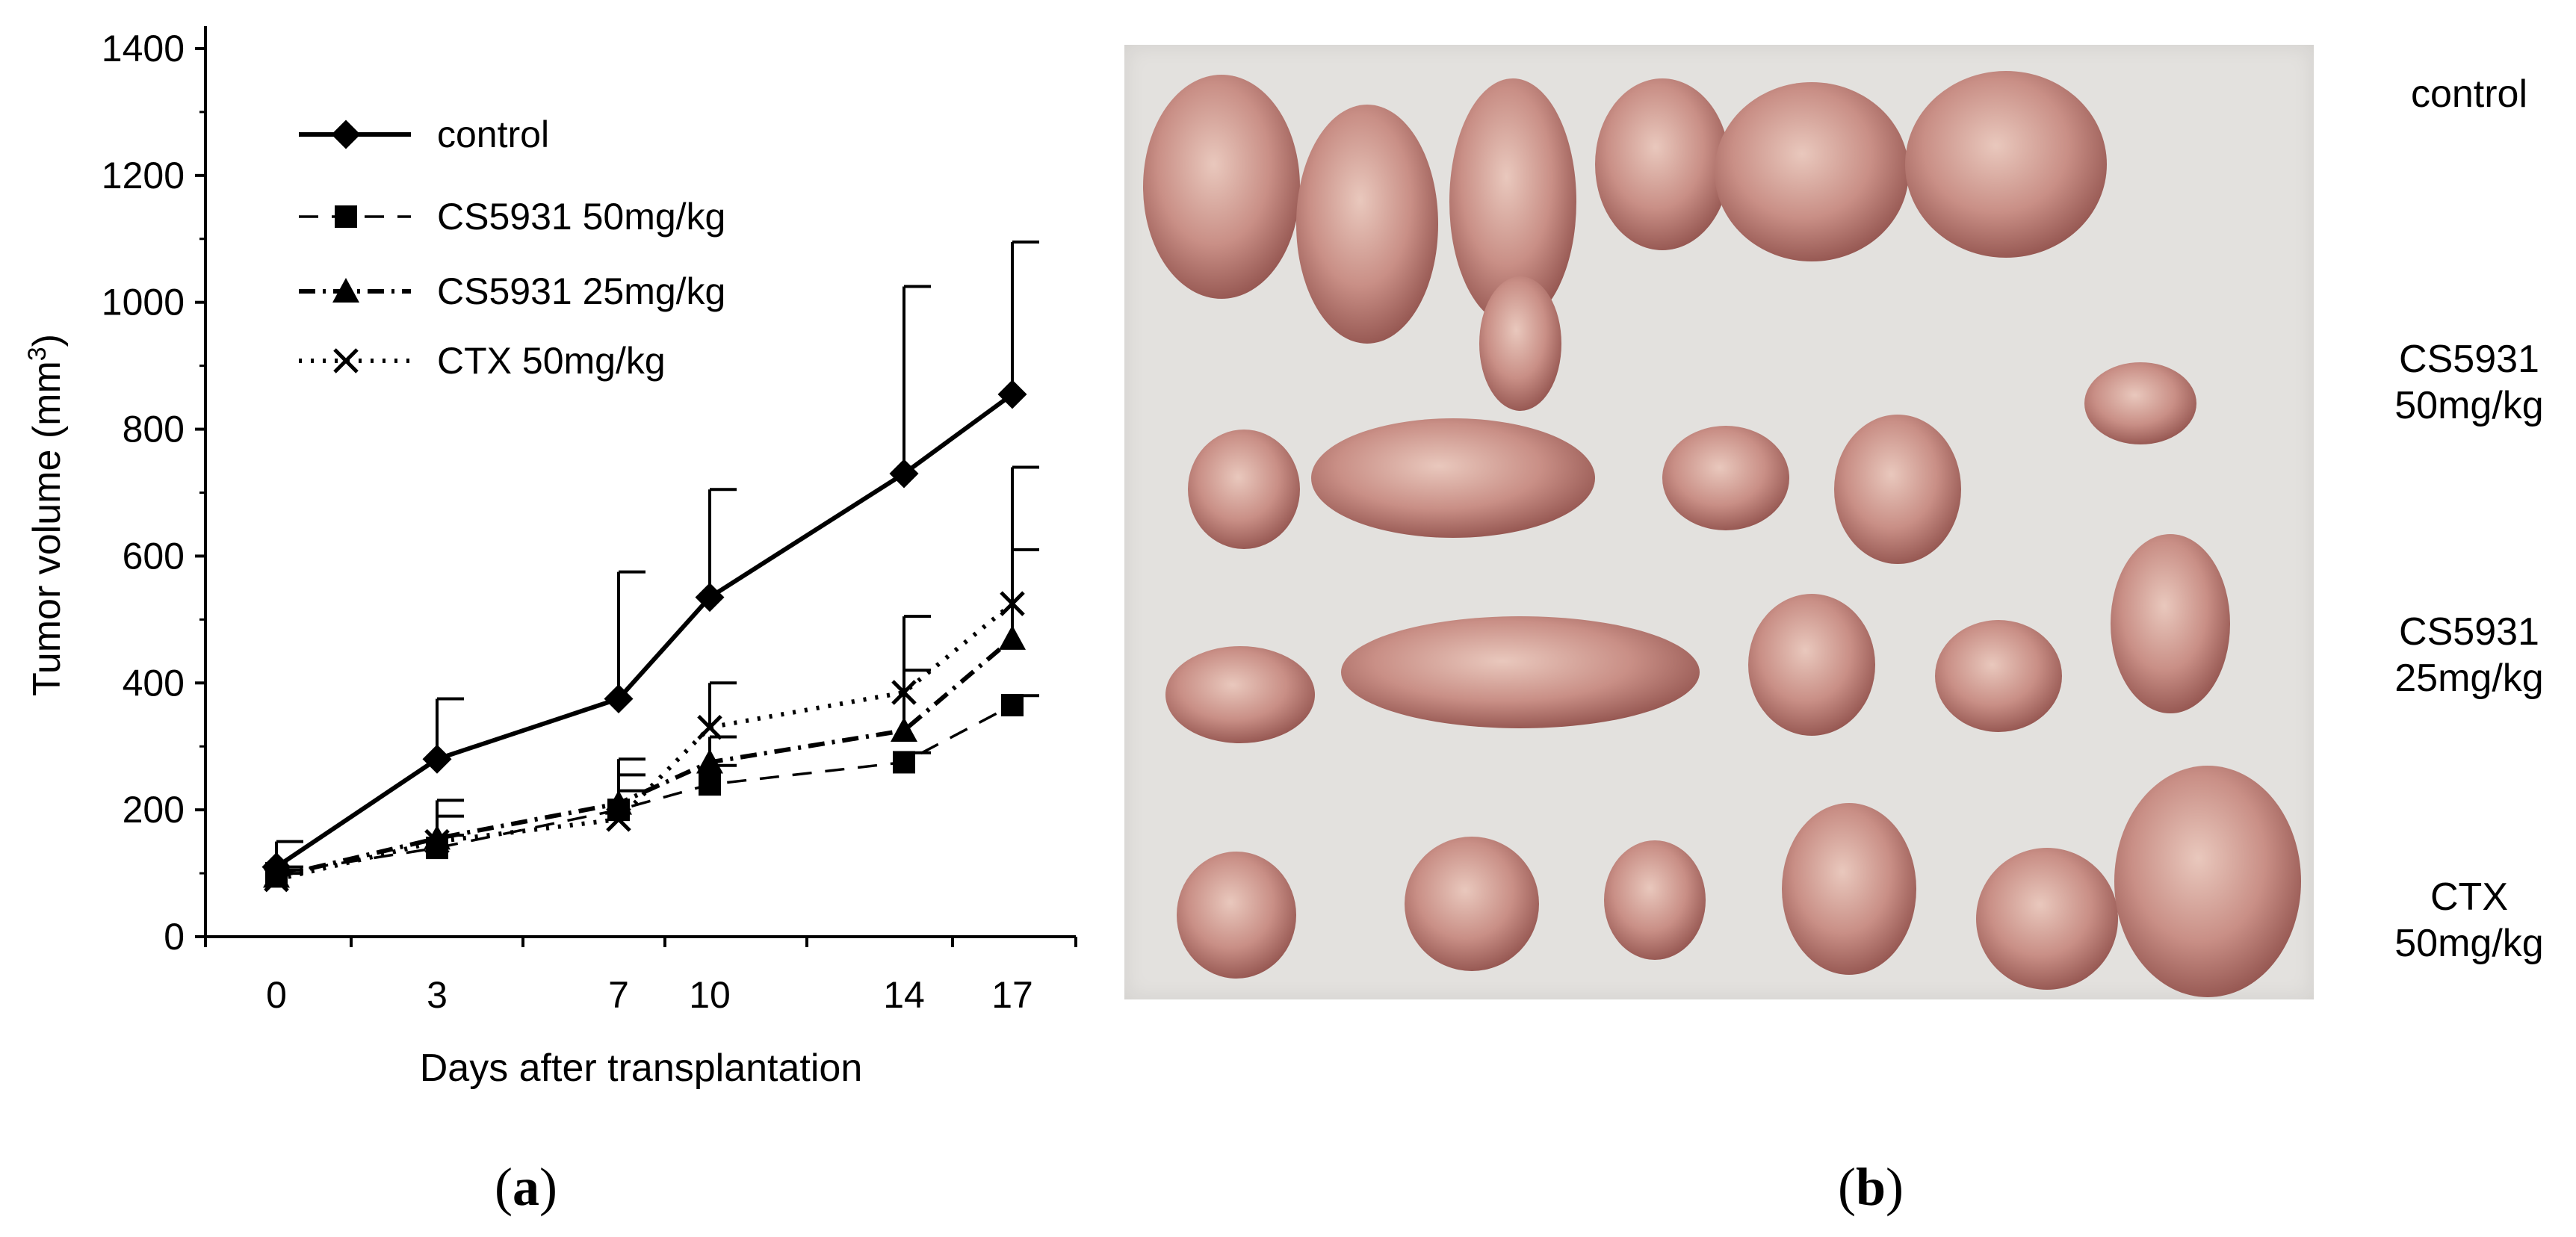 Image resolution: width=2576 pixels, height=1237 pixels. I want to click on photo-row-label-line2: 25mg/kg, so click(2469, 678).